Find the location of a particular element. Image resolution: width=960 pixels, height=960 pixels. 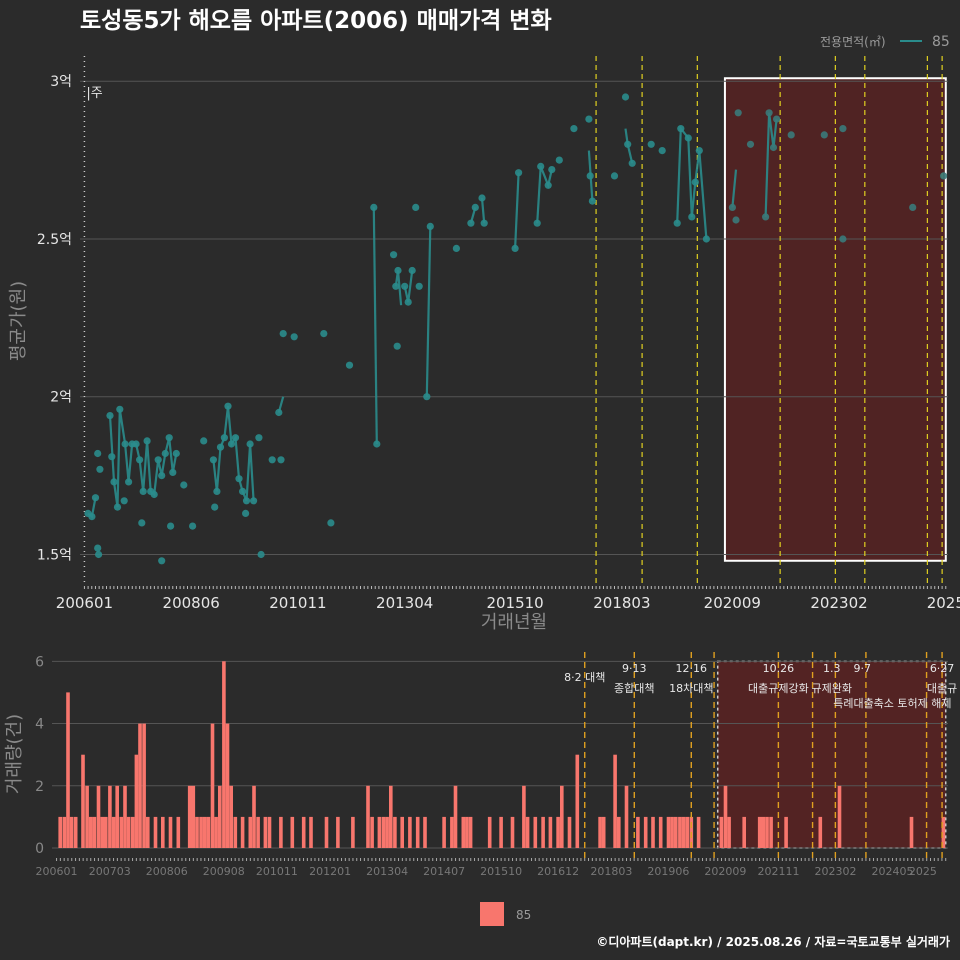

volume-xtick-label: 202111 is located at coordinates (779, 871).